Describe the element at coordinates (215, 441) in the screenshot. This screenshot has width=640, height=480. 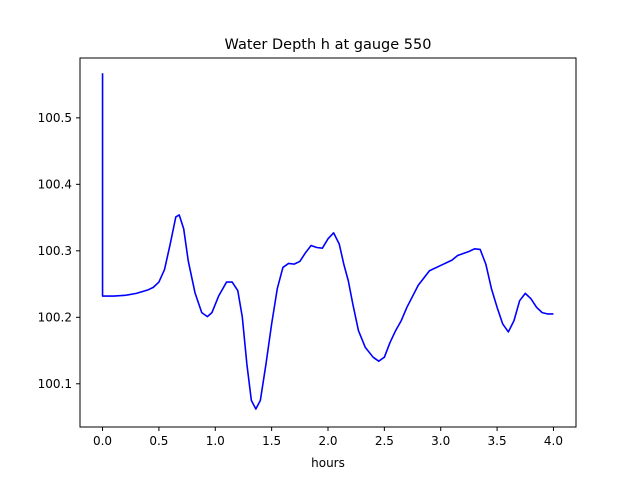
I see `x-tick-label: 1.0` at that location.